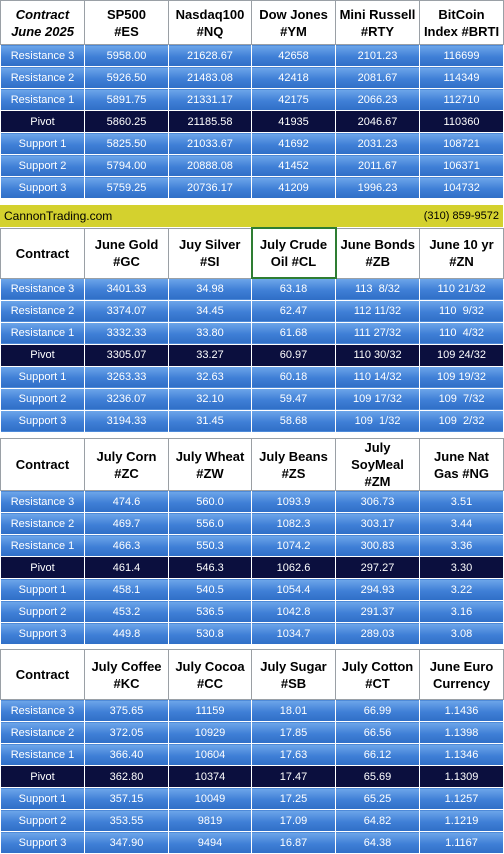 Image resolution: width=504 pixels, height=854 pixels. Describe the element at coordinates (461, 611) in the screenshot. I see `level-value: 3.16` at that location.